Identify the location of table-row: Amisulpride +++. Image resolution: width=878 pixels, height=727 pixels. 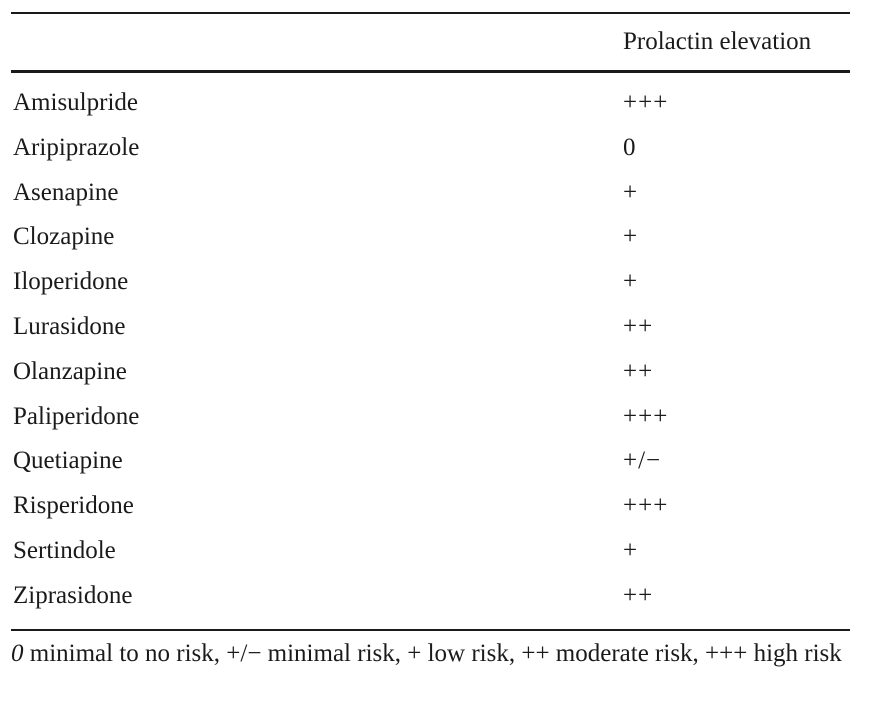
(430, 107).